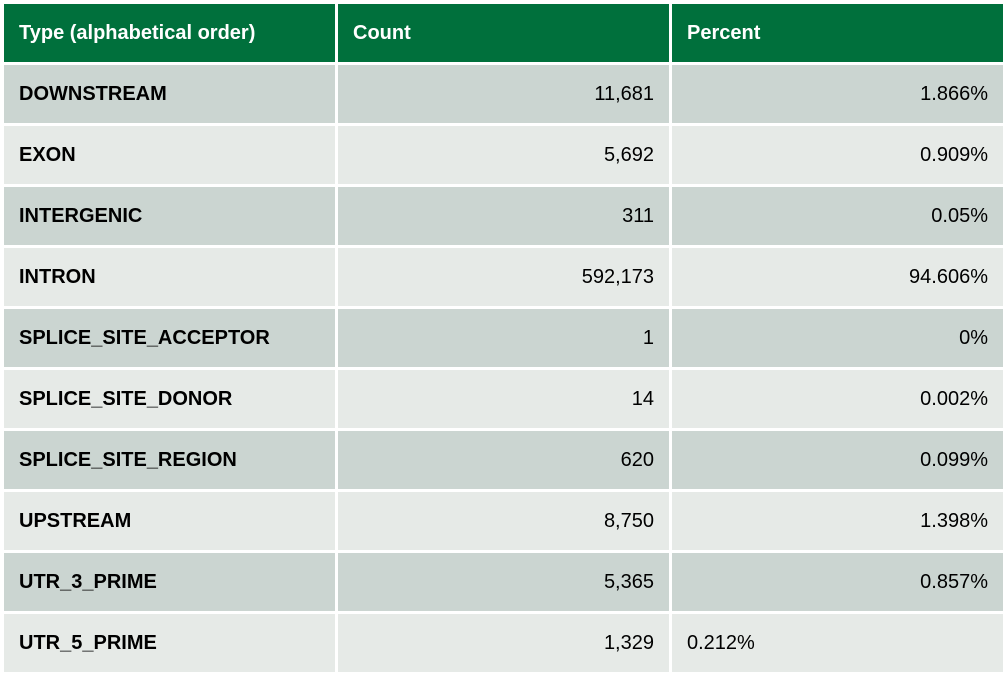 The image size is (1007, 675). What do you see at coordinates (169, 155) in the screenshot?
I see `type-cell: EXON` at bounding box center [169, 155].